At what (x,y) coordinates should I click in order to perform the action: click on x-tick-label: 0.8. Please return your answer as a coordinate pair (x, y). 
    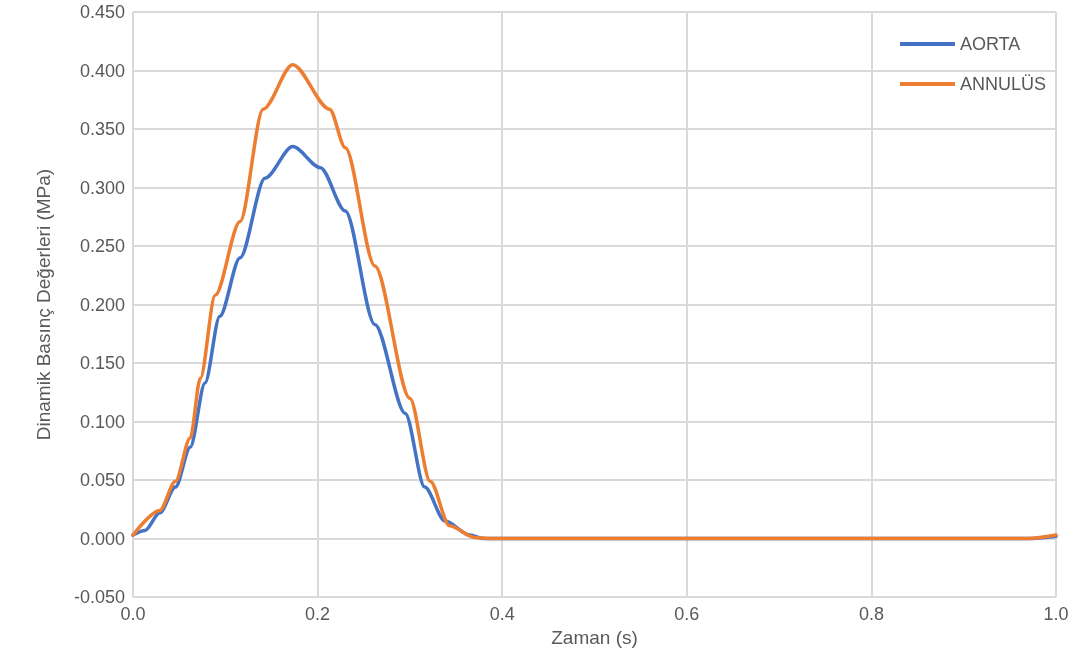
    Looking at the image, I should click on (871, 614).